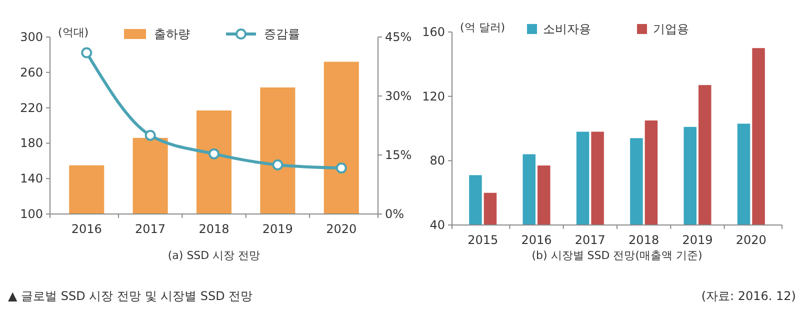 The width and height of the screenshot is (804, 320). I want to click on text: ▲ 글로벌 SSD 시장 전망 및 시장별 SSD 전망, so click(130, 296).